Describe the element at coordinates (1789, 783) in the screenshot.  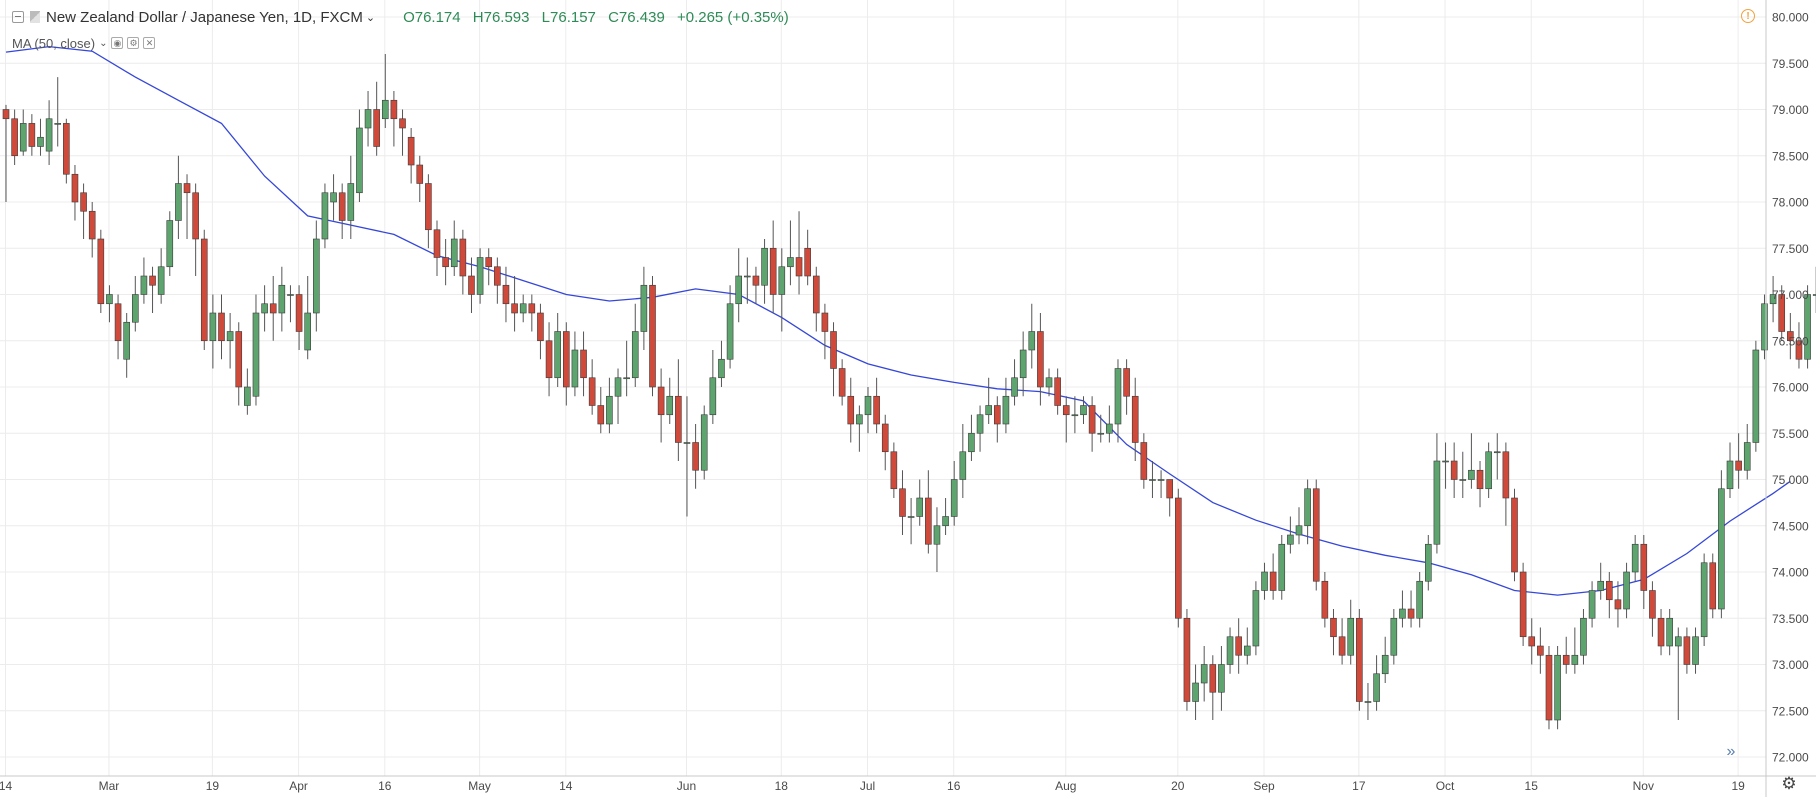
I see `gear-icon: ⚙` at that location.